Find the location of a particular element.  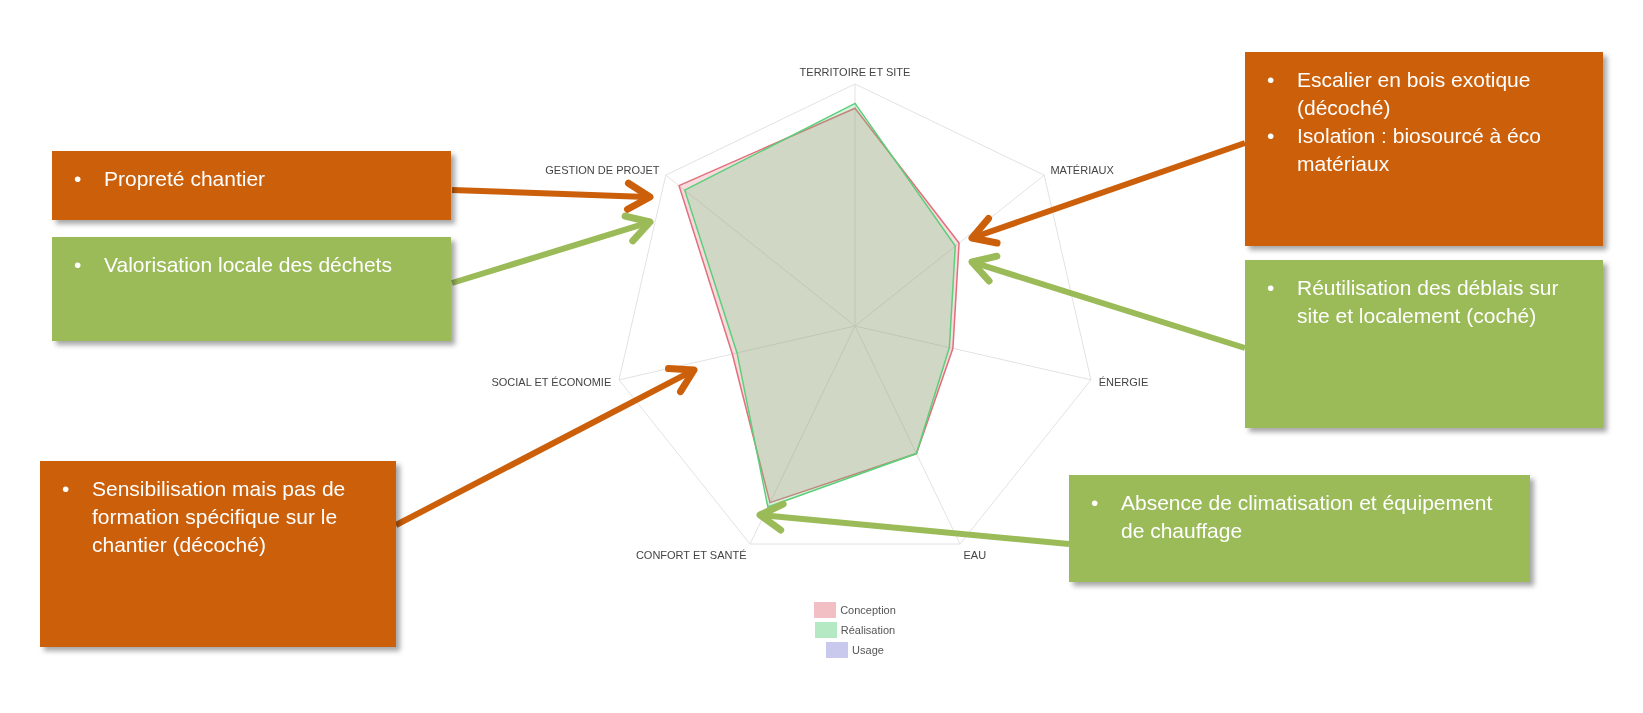

text: • Valorisation locale des déchets is located at coordinates (233, 265).